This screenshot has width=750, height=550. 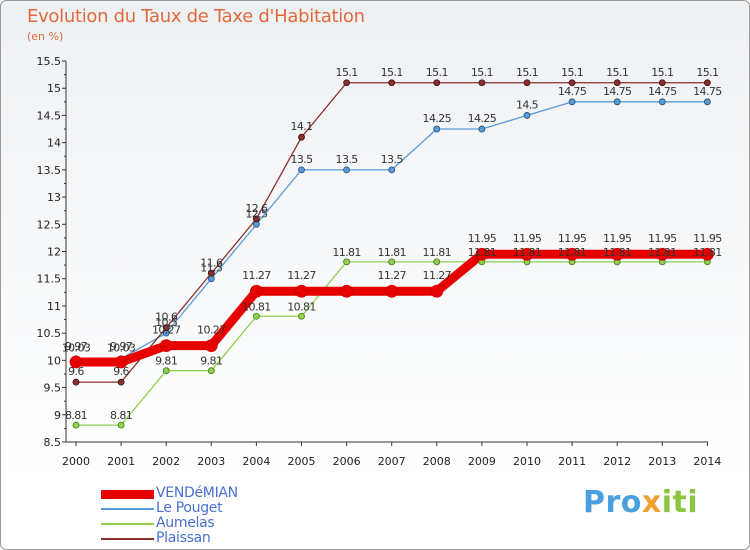 I want to click on y-tick-label: 14.5, so click(x=49, y=115).